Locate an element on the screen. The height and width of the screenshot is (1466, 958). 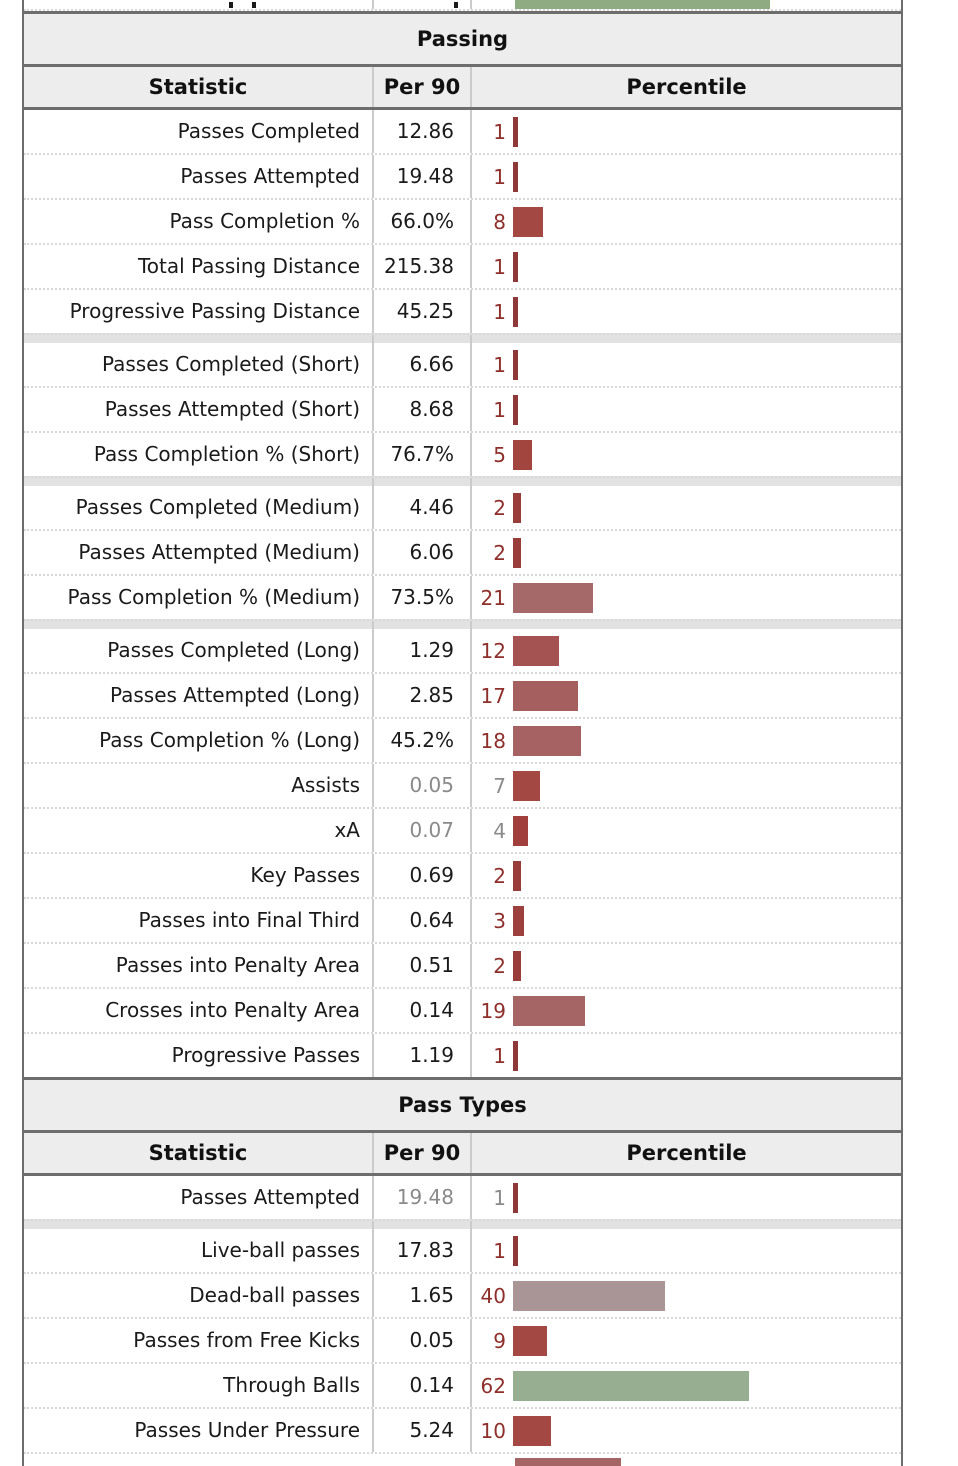
stat-row: Through Balls 0.14 62 is located at coordinates (462, 1384).